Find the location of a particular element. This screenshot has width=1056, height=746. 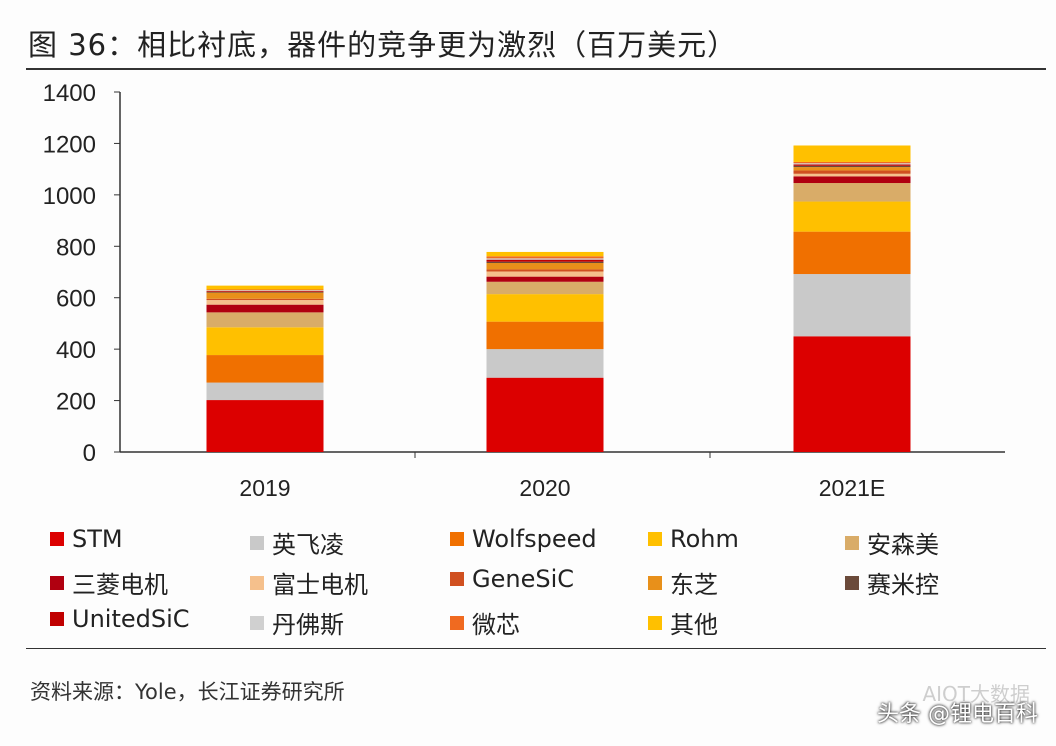

title-divider is located at coordinates (536, 69).